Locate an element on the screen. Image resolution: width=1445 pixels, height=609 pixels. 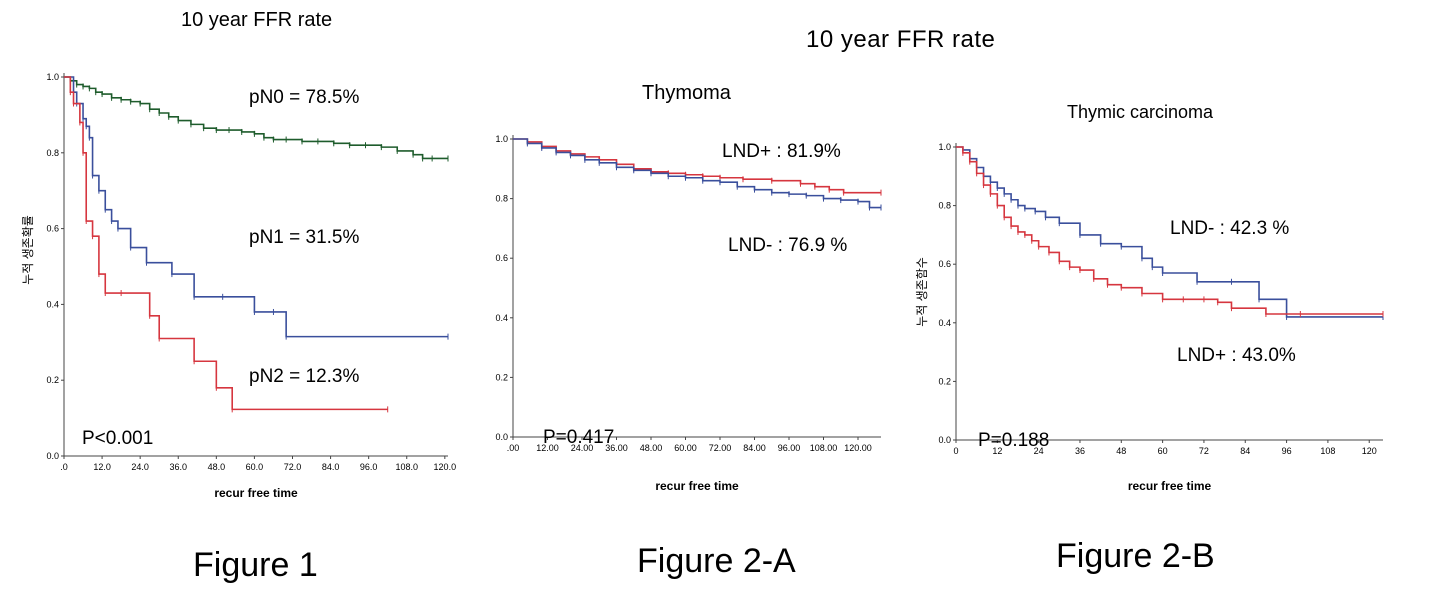
fig1-x-tick-label: 24.0 is located at coordinates (140, 467).